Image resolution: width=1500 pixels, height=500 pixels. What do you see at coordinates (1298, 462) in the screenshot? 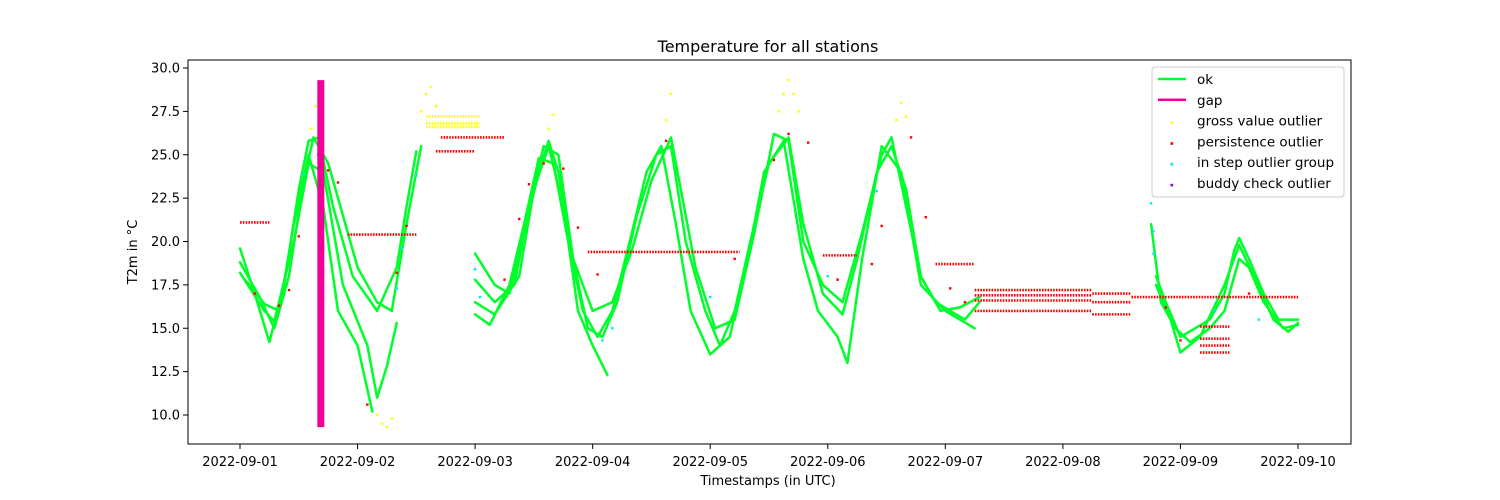
I see `x-tick-label-2022-09-10: 2022-09-10` at bounding box center [1298, 462].